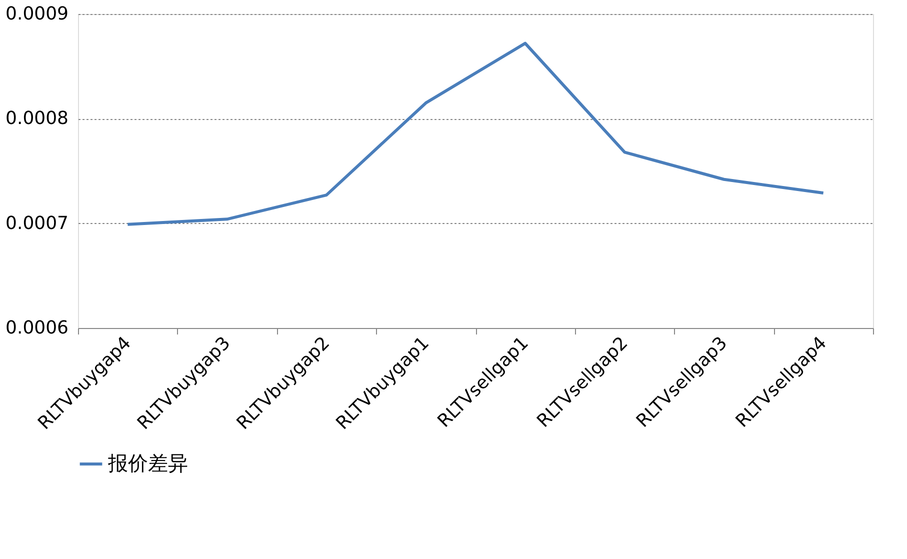 Image resolution: width=907 pixels, height=559 pixels. What do you see at coordinates (37, 119) in the screenshot?
I see `y-tick-label: 0.0008` at bounding box center [37, 119].